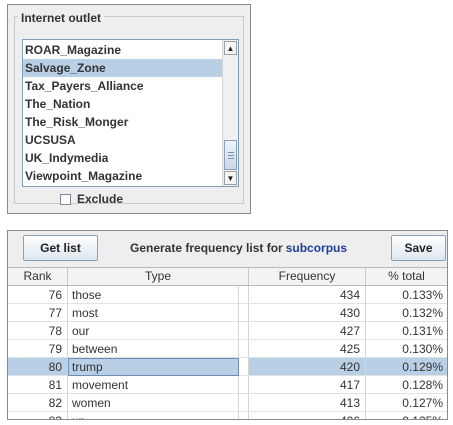  I want to click on rank-cell: 77, so click(38, 313).